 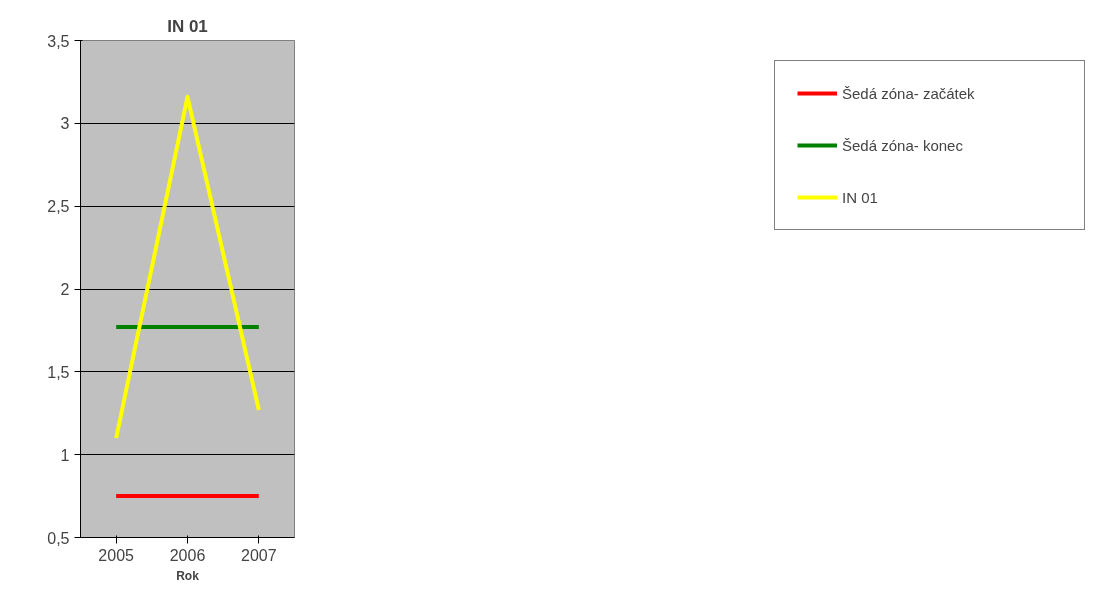 I want to click on chart-title: IN 01, so click(x=187, y=26).